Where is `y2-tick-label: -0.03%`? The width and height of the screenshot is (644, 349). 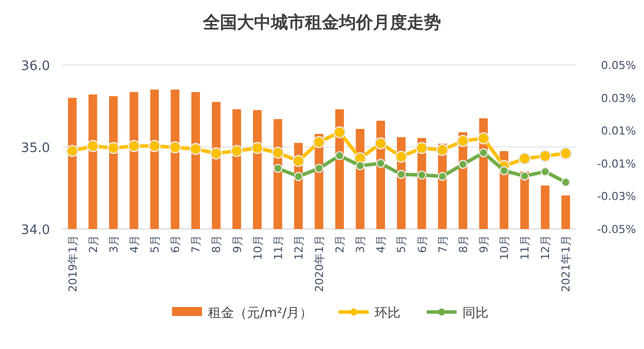
y2-tick-label: -0.03% is located at coordinates (616, 197).